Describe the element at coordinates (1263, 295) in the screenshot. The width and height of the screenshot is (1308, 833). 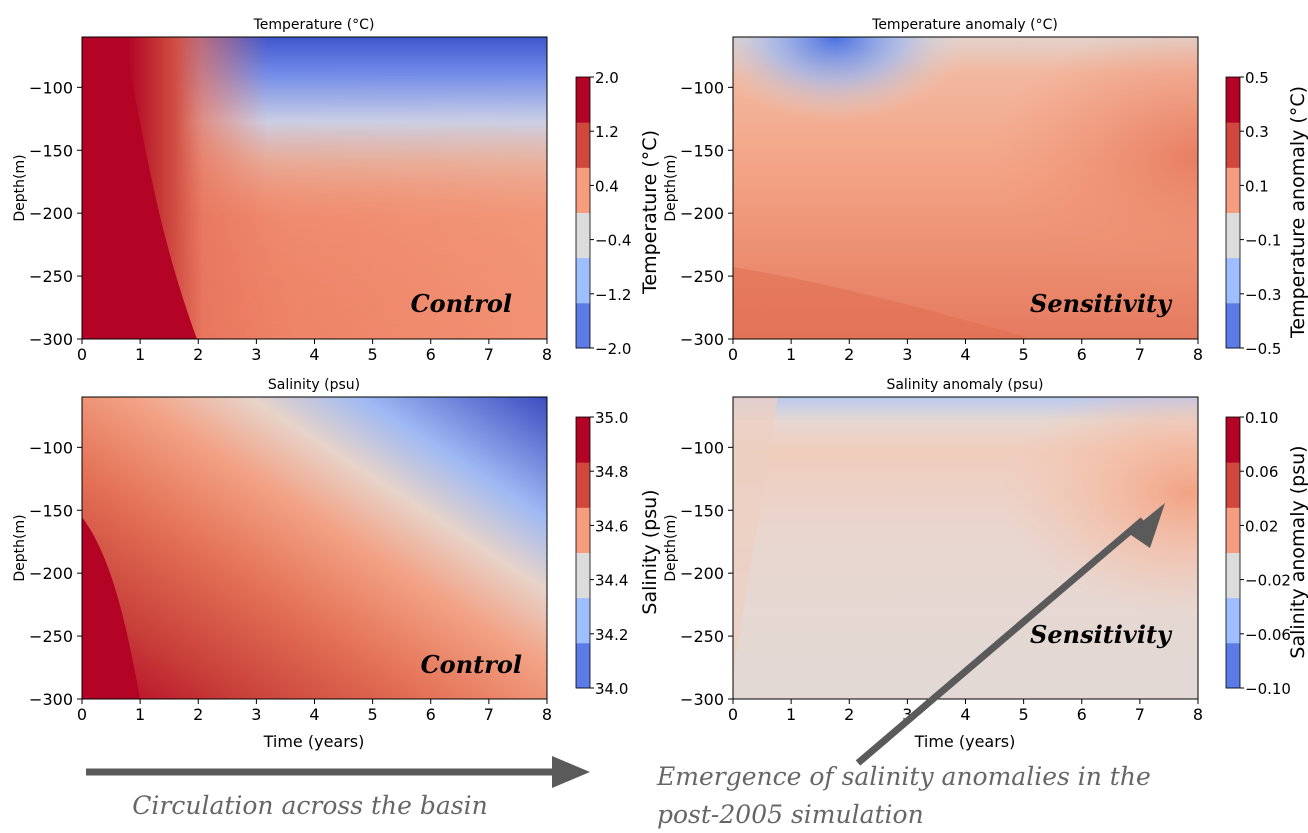
I see `colorbar-tick-label: −0.3` at that location.